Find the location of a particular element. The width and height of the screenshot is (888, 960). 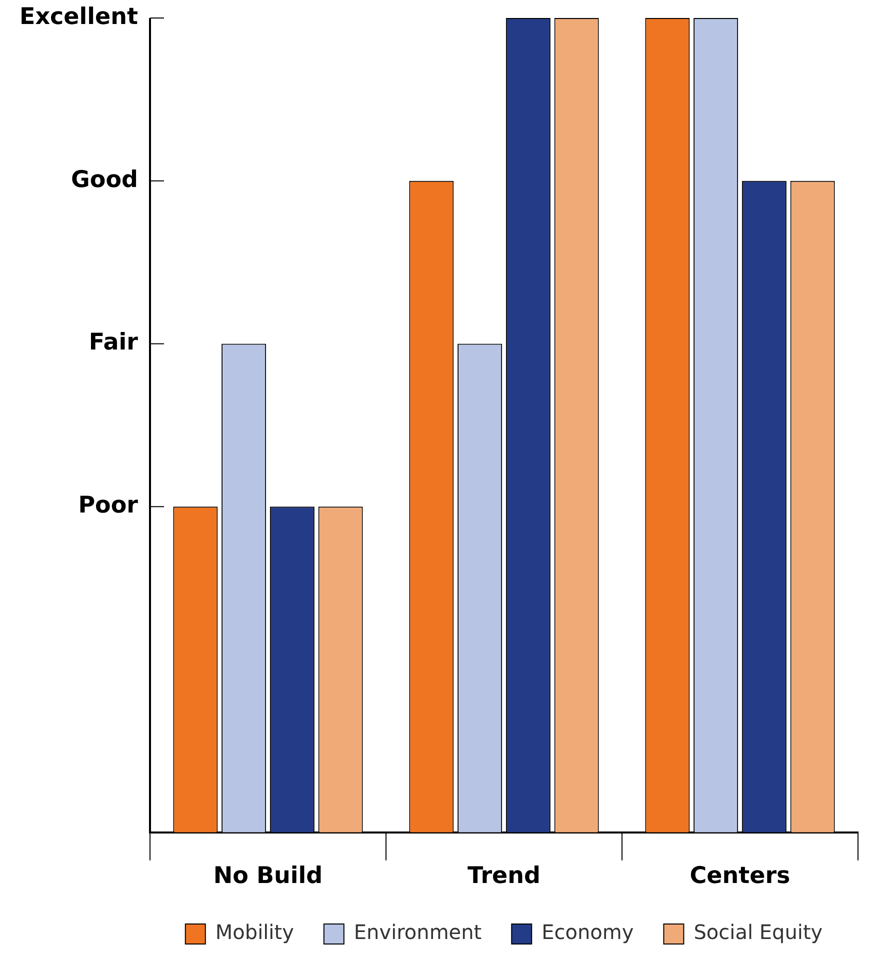

legend-label: Mobility is located at coordinates (254, 932).